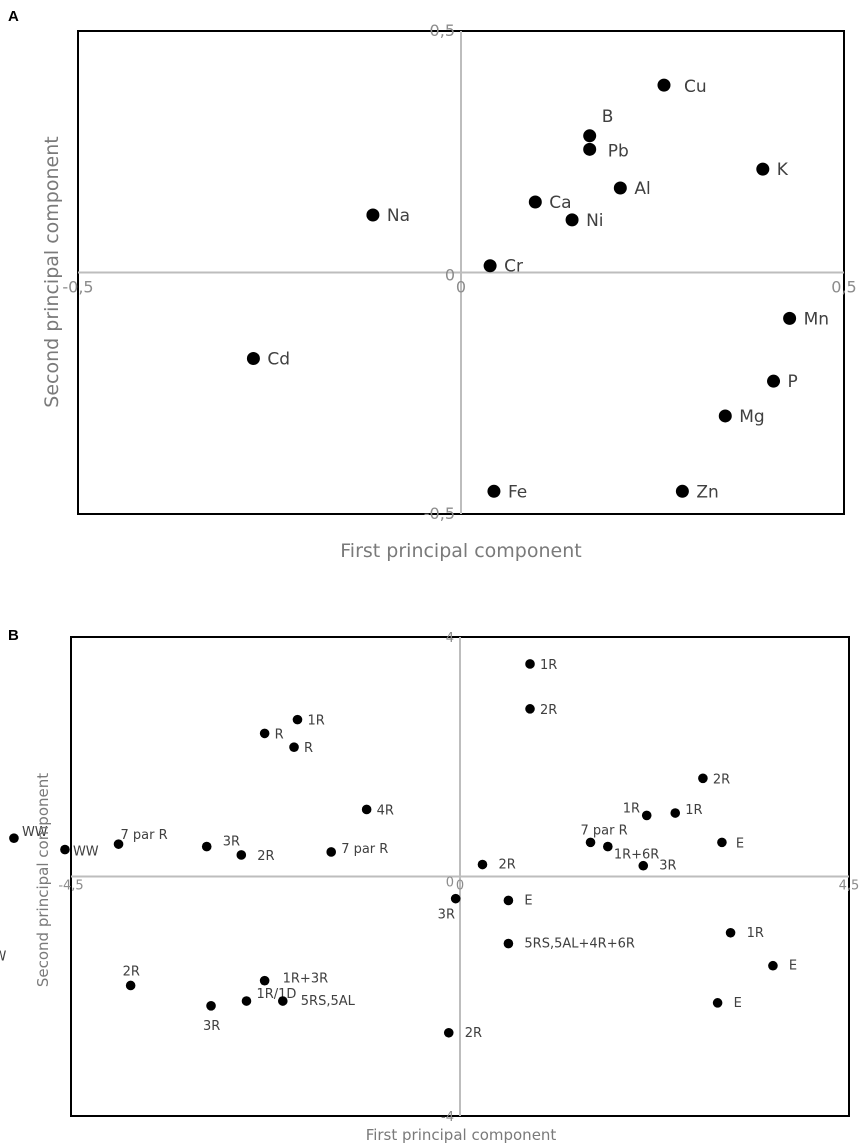  What do you see at coordinates (43, 880) in the screenshot?
I see `panel-b-y-axis-title: Second principal component` at bounding box center [43, 880].